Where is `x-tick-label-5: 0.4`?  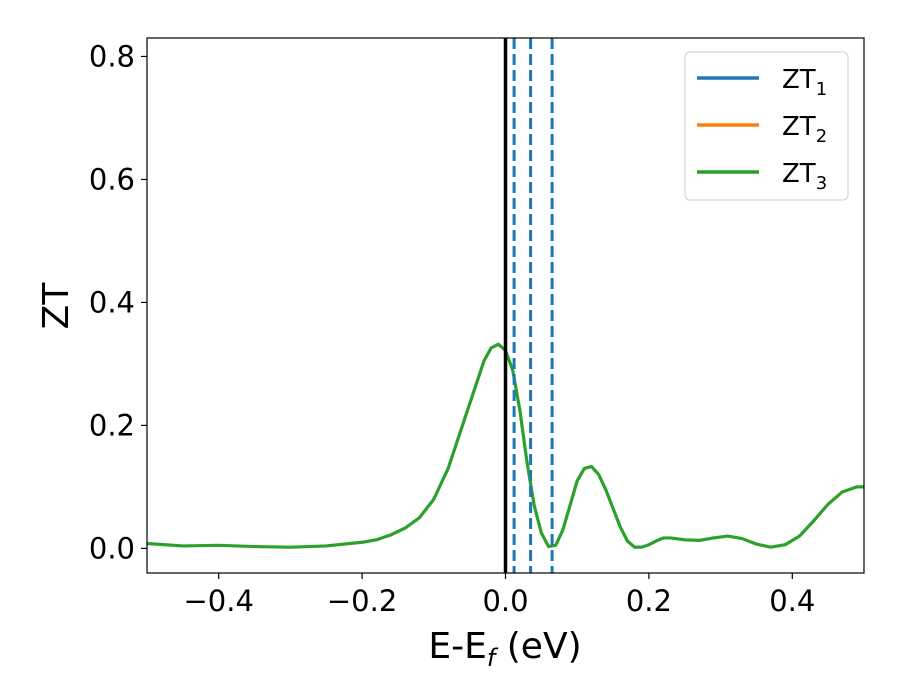
x-tick-label-5: 0.4 is located at coordinates (792, 601).